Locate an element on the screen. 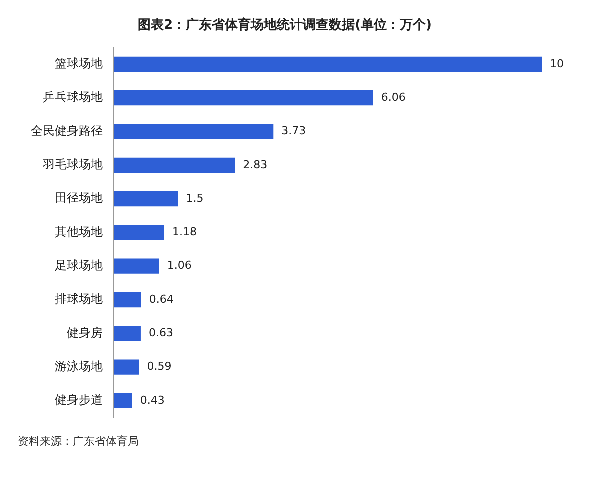 This screenshot has height=480, width=600. data-label: 0.63 is located at coordinates (161, 333).